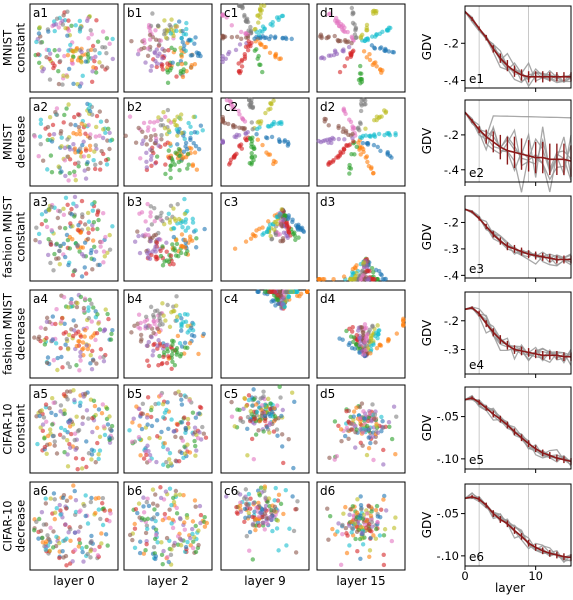  What do you see at coordinates (448, 556) in the screenshot?
I see `y-tick-label: -.10` at bounding box center [448, 556].